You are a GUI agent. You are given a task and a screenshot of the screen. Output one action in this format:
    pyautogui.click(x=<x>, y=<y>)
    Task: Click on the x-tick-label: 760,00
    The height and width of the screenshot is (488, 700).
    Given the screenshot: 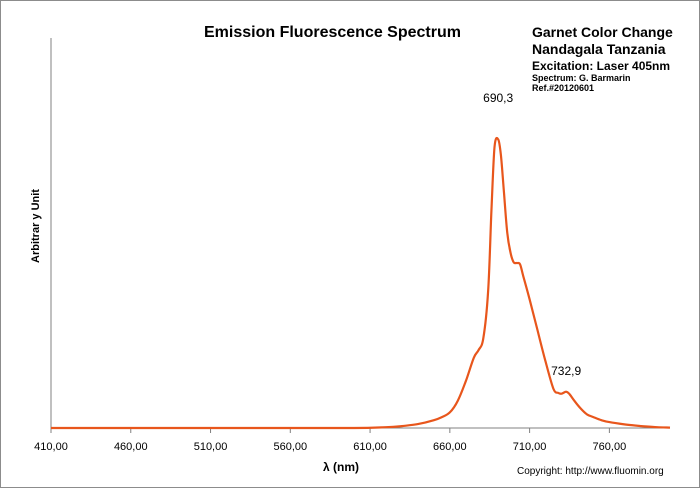 What is the action you would take?
    pyautogui.click(x=610, y=447)
    